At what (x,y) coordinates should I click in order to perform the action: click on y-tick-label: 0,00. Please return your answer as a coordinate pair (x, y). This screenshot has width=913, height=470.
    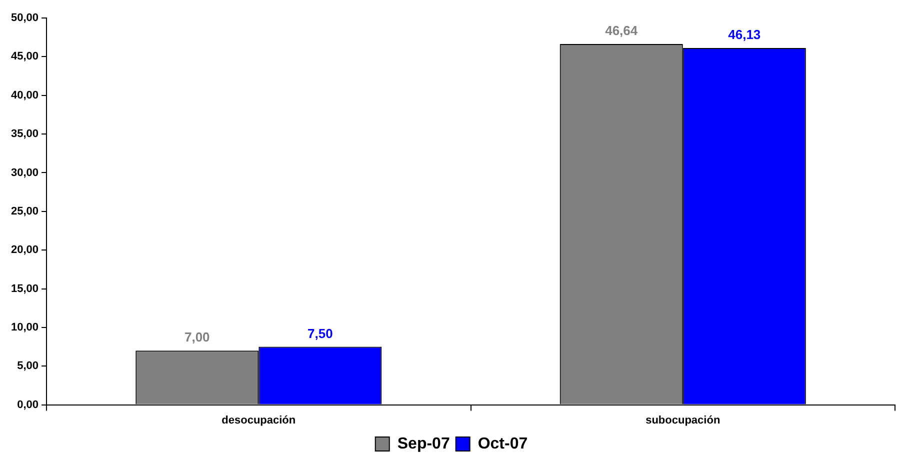
    Looking at the image, I should click on (28, 404).